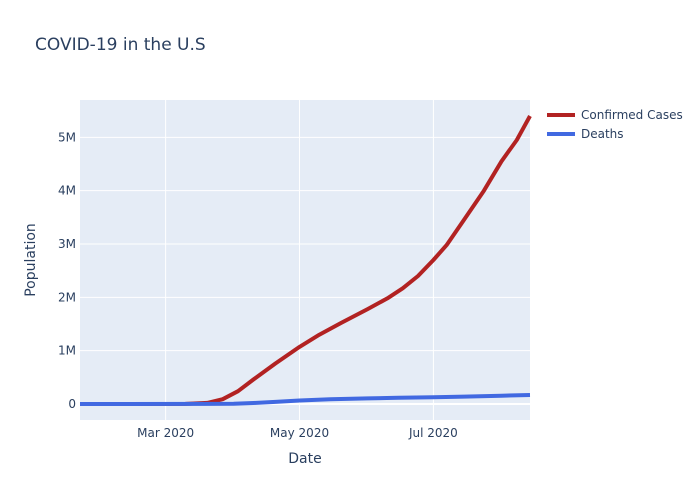 The image size is (700, 500). What do you see at coordinates (67, 244) in the screenshot?
I see `y-tick-label: 3M` at bounding box center [67, 244].